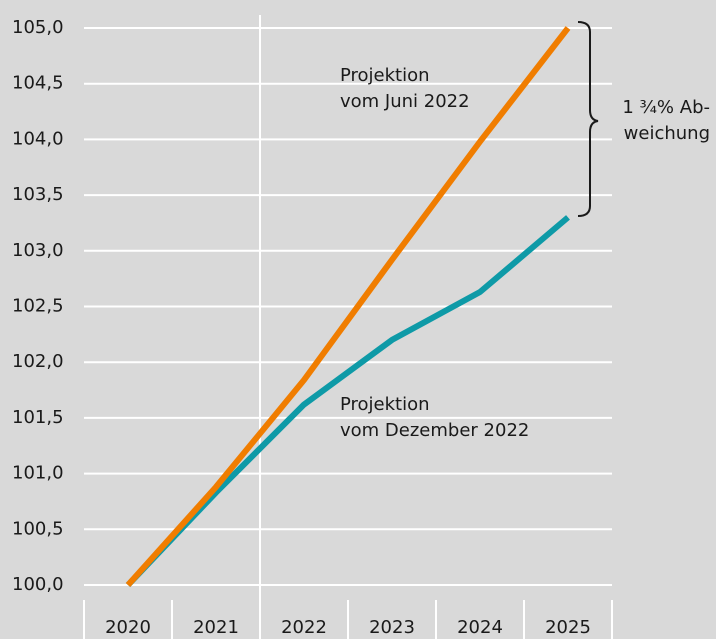 The height and width of the screenshot is (639, 716). What do you see at coordinates (392, 627) in the screenshot?
I see `x-tick-label: 2023` at bounding box center [392, 627].